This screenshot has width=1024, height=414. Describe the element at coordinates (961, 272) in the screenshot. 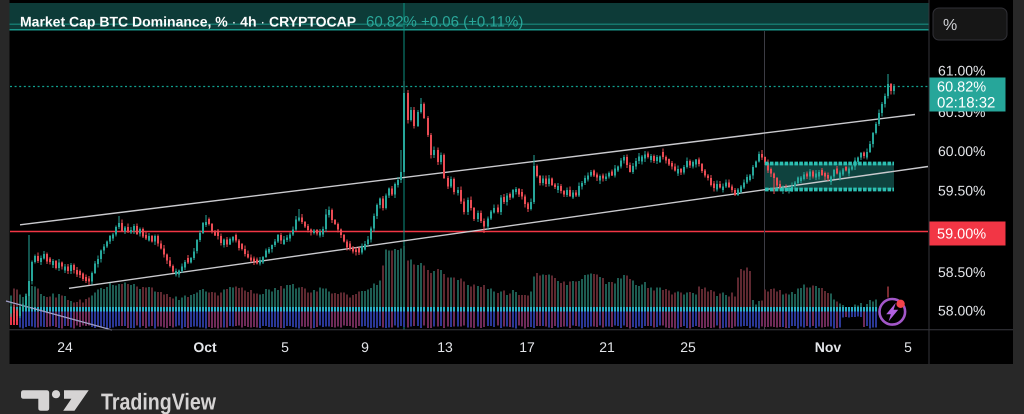

I see `svg-text: 58.50%` at that location.